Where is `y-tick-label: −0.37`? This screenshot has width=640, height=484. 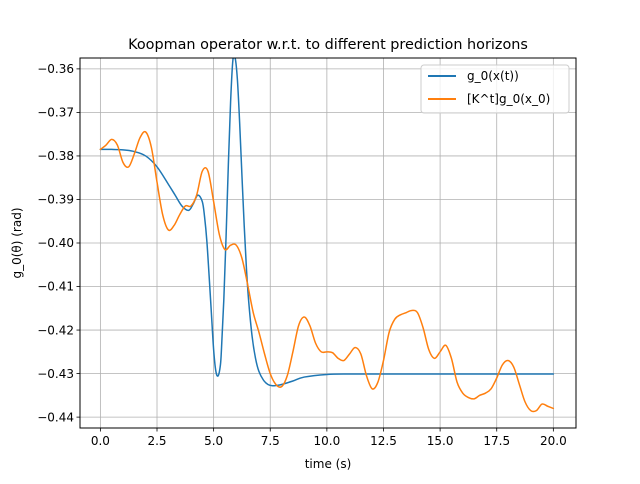
y-tick-label: −0.37 is located at coordinates (55, 113).